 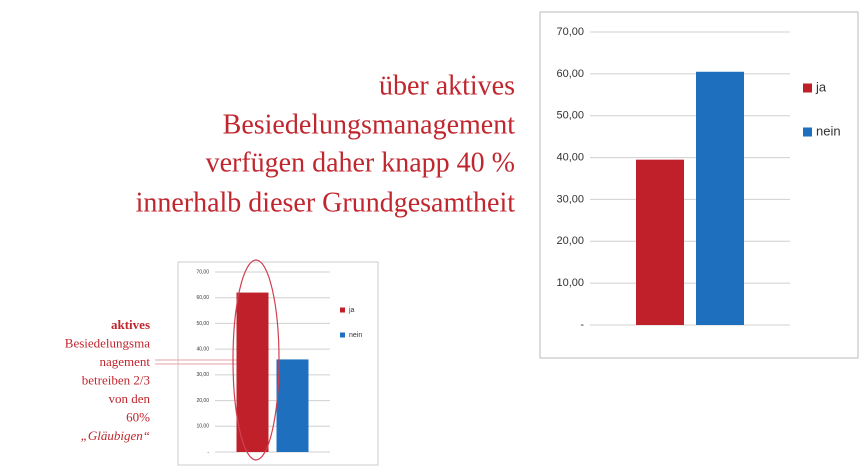 I want to click on annotation: nagement, so click(x=124, y=361).